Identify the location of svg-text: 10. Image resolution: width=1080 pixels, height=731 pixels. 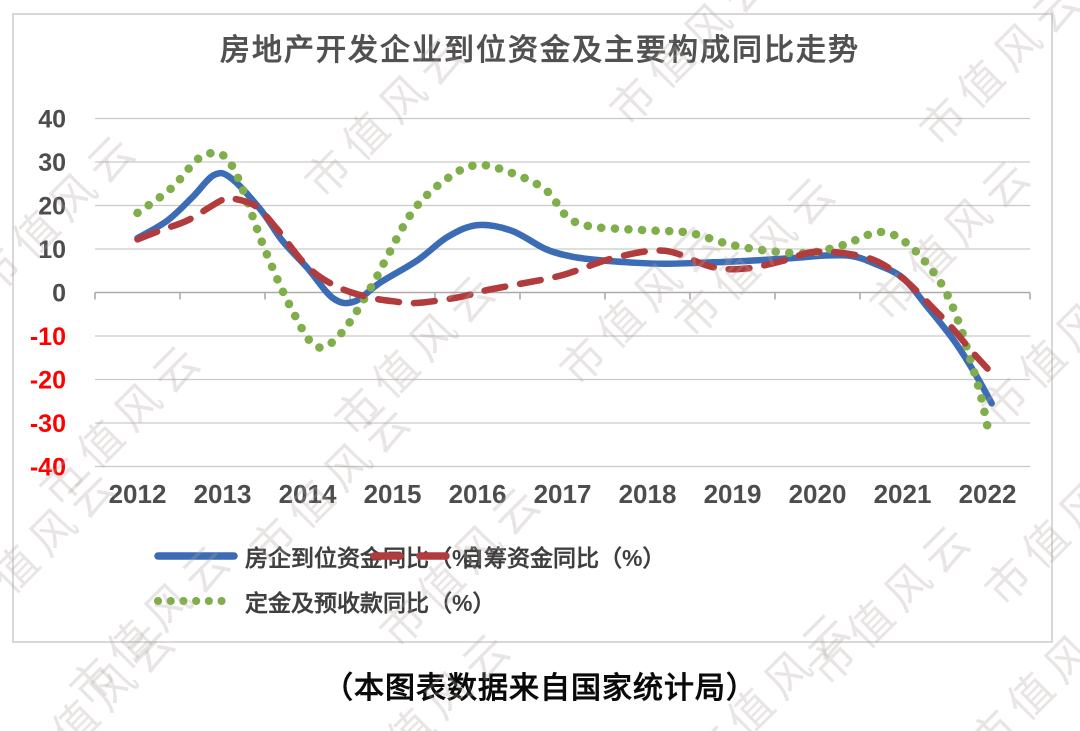
(52, 250).